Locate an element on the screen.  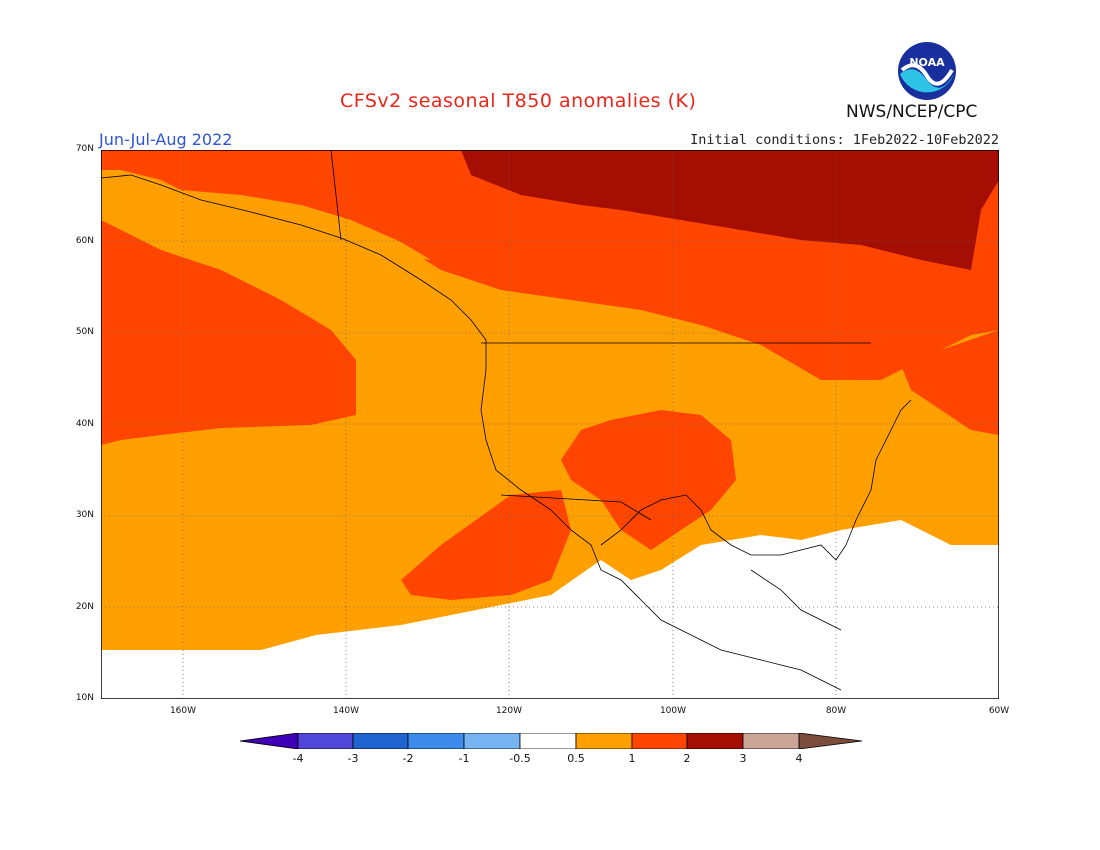
colorbar-label-neg1: -1 is located at coordinates (464, 758).